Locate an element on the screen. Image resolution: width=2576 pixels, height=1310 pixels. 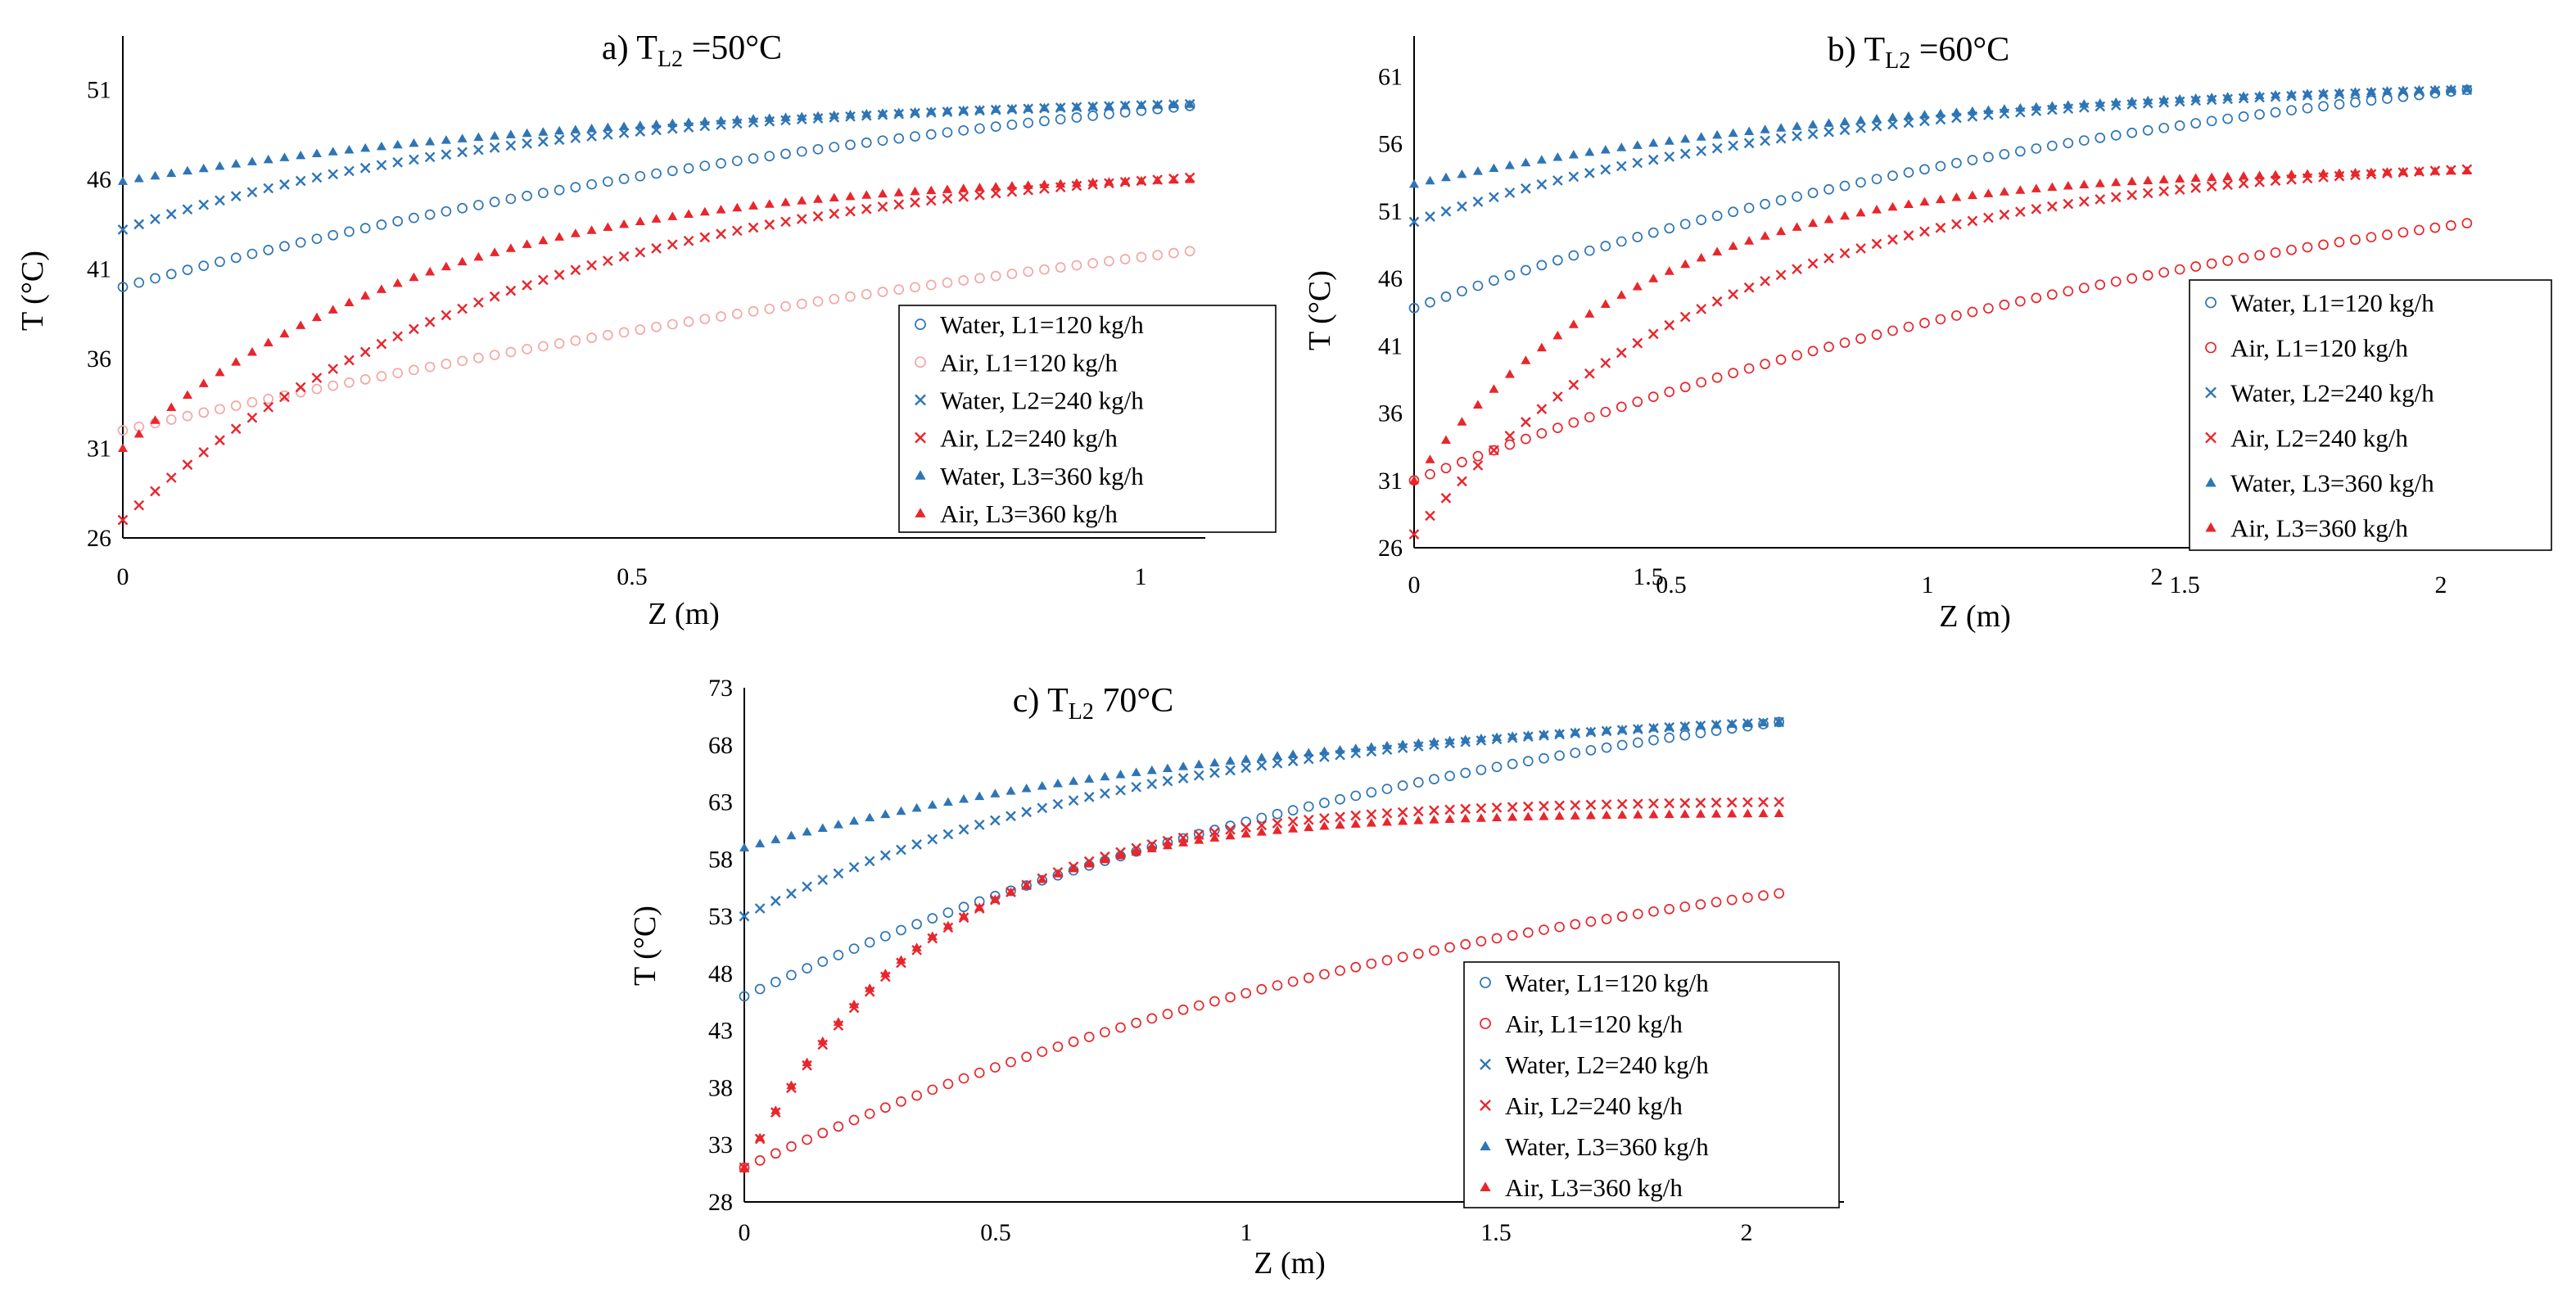
y-tick-label: 31 is located at coordinates (1390, 481).